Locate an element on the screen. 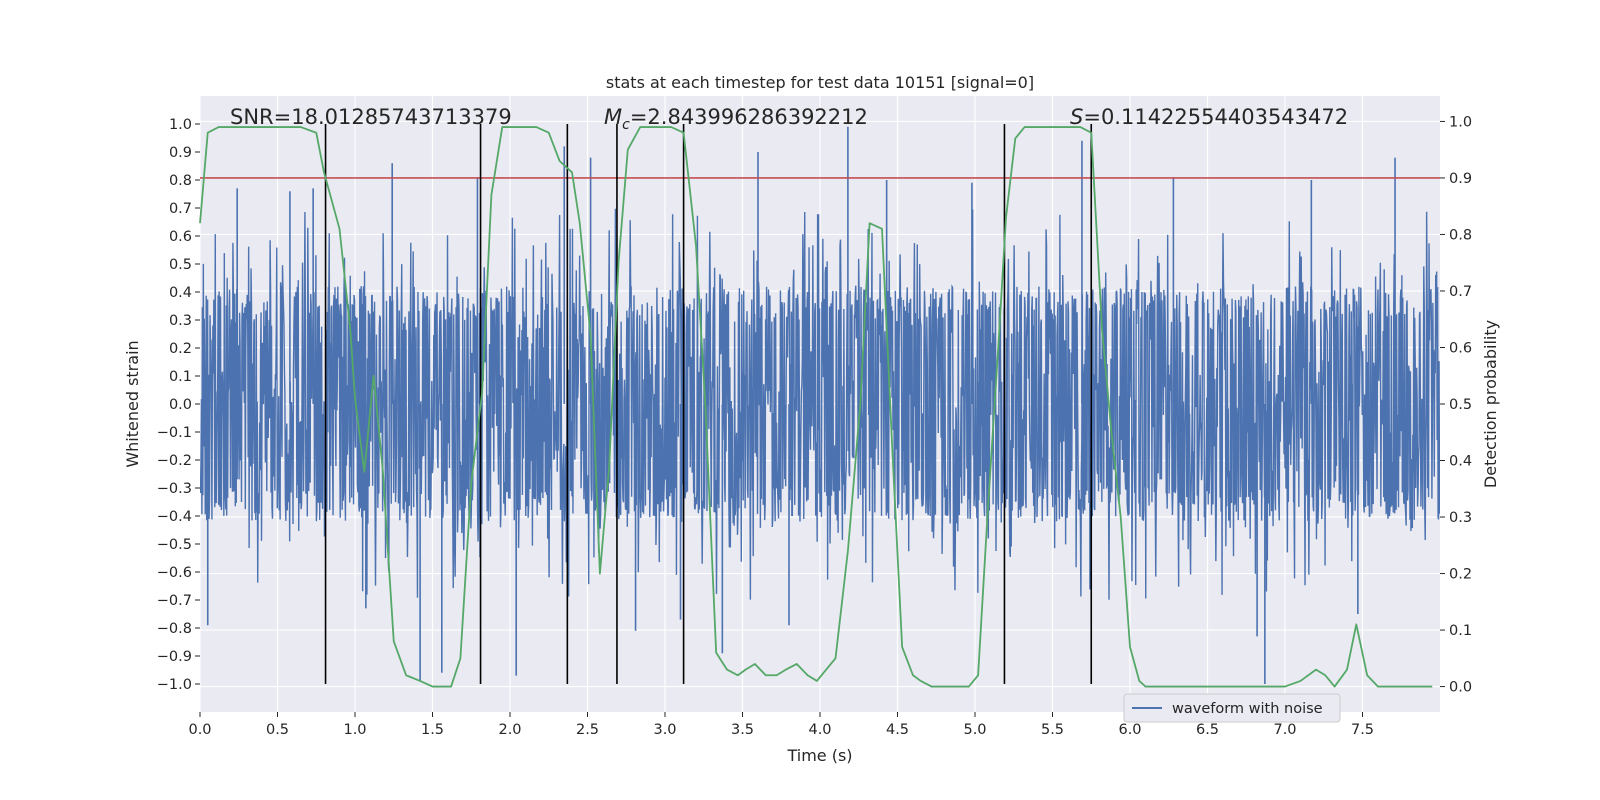  mc-symbol: M is located at coordinates (613, 117).